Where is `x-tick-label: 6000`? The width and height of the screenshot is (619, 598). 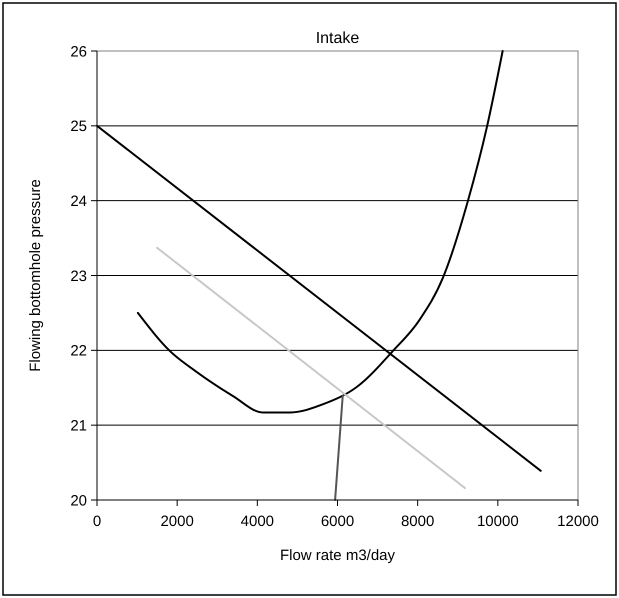
x-tick-label: 6000 is located at coordinates (337, 521).